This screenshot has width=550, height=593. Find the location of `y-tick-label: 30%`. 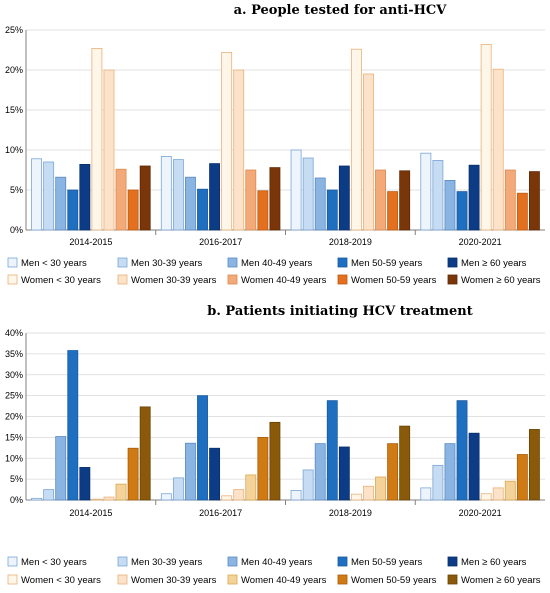

y-tick-label: 30% is located at coordinates (14, 375).